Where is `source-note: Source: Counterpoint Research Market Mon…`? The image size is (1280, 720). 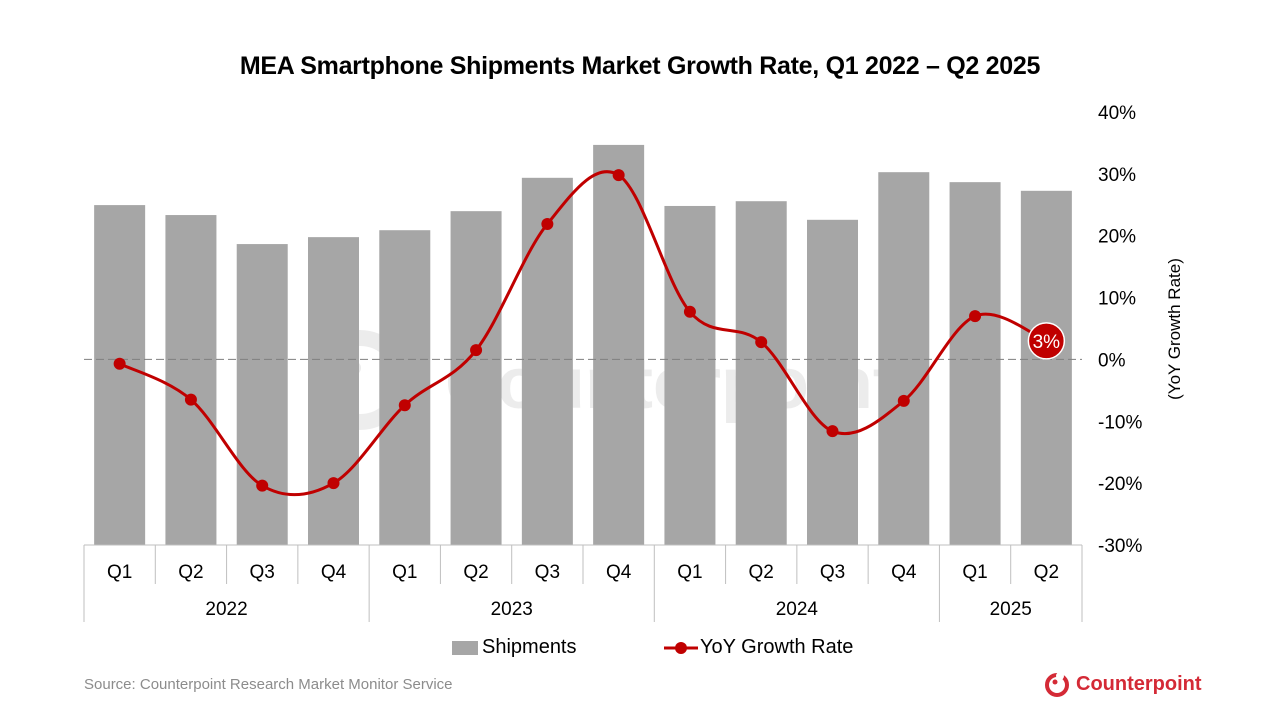
source-note: Source: Counterpoint Research Market Mon… is located at coordinates (268, 684).